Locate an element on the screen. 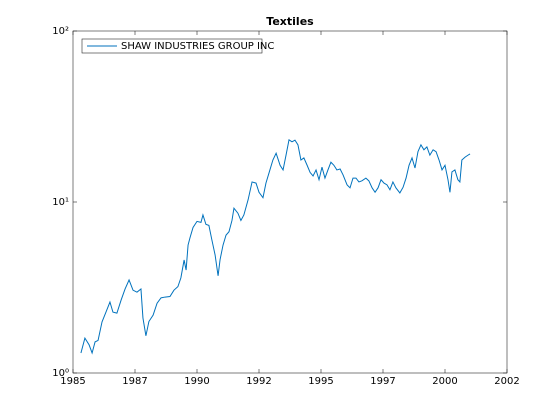 The image size is (560, 420). x-tick-label: 1987 is located at coordinates (134, 381).